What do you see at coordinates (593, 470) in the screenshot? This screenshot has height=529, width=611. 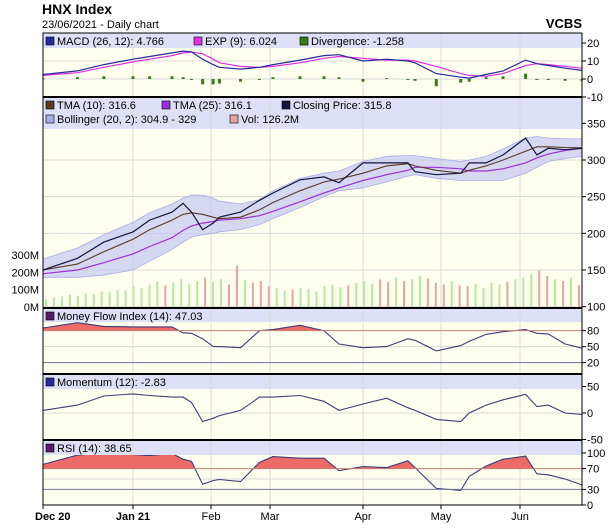 I see `rsi-y-tick-label: 70` at bounding box center [593, 470].